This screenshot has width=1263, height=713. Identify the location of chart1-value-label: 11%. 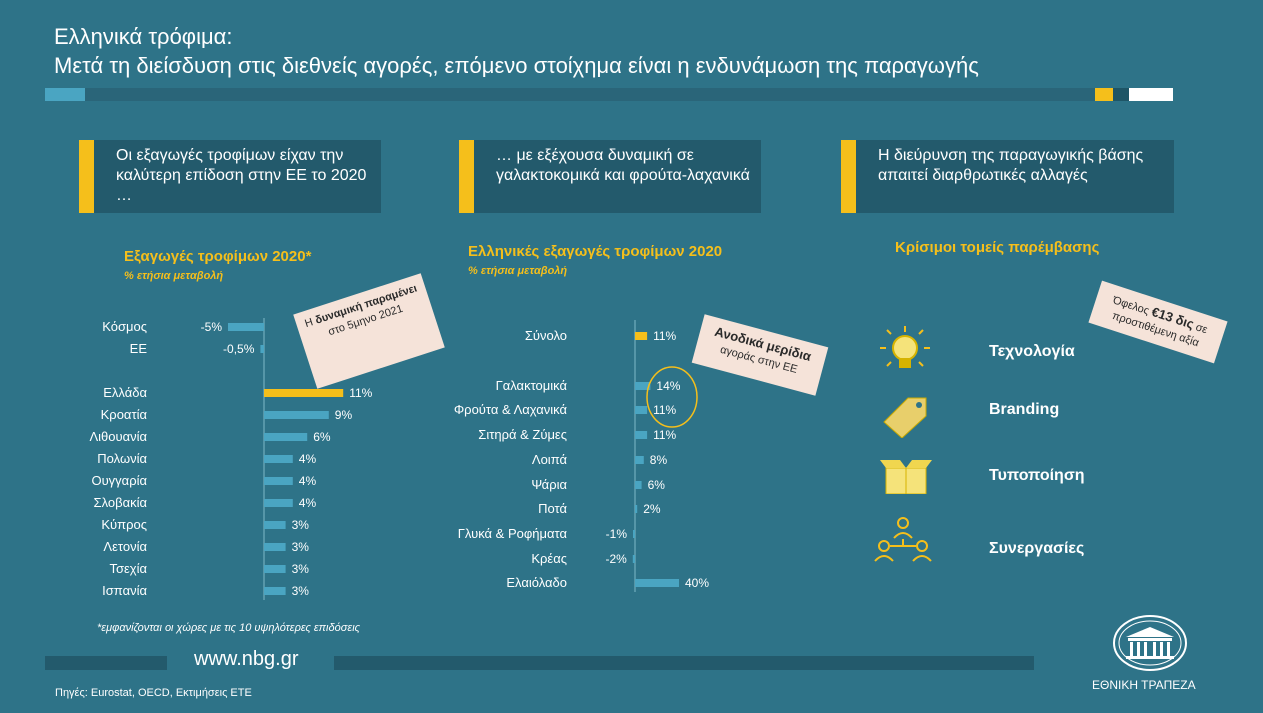
(360, 393).